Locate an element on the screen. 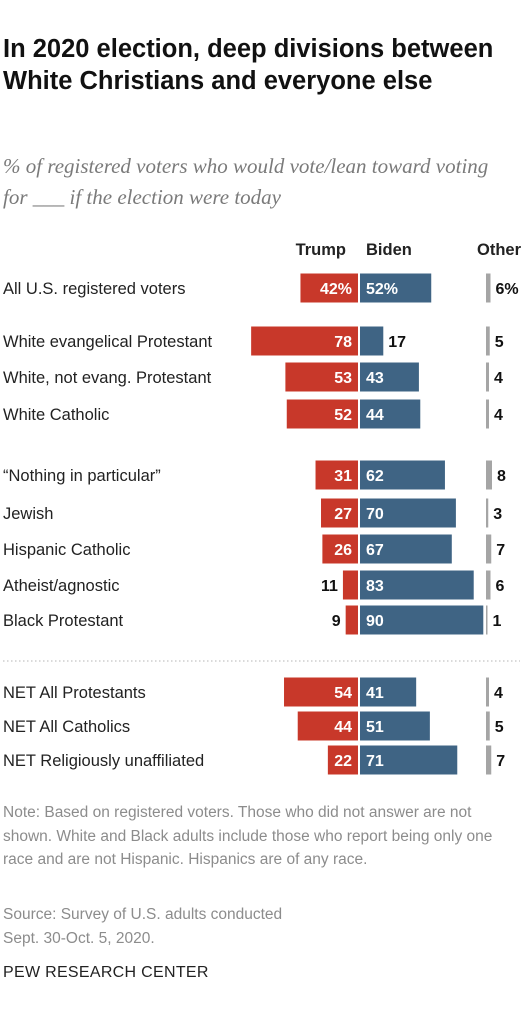 This screenshot has width=523, height=1025. trump-value-label: 42% is located at coordinates (336, 289).